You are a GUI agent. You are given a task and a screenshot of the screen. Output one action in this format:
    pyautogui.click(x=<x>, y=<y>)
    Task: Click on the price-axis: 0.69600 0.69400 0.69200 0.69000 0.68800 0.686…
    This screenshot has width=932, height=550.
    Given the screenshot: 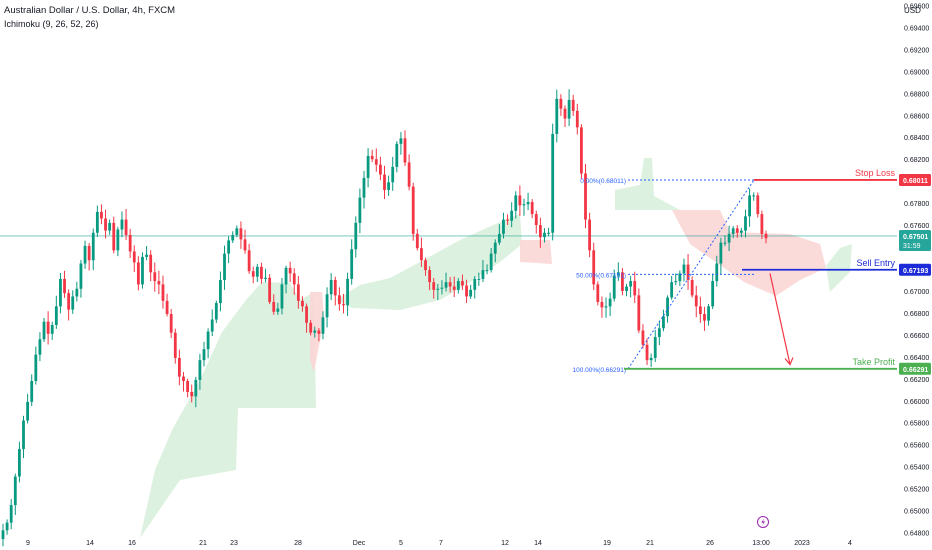 What is the action you would take?
    pyautogui.click(x=914, y=275)
    